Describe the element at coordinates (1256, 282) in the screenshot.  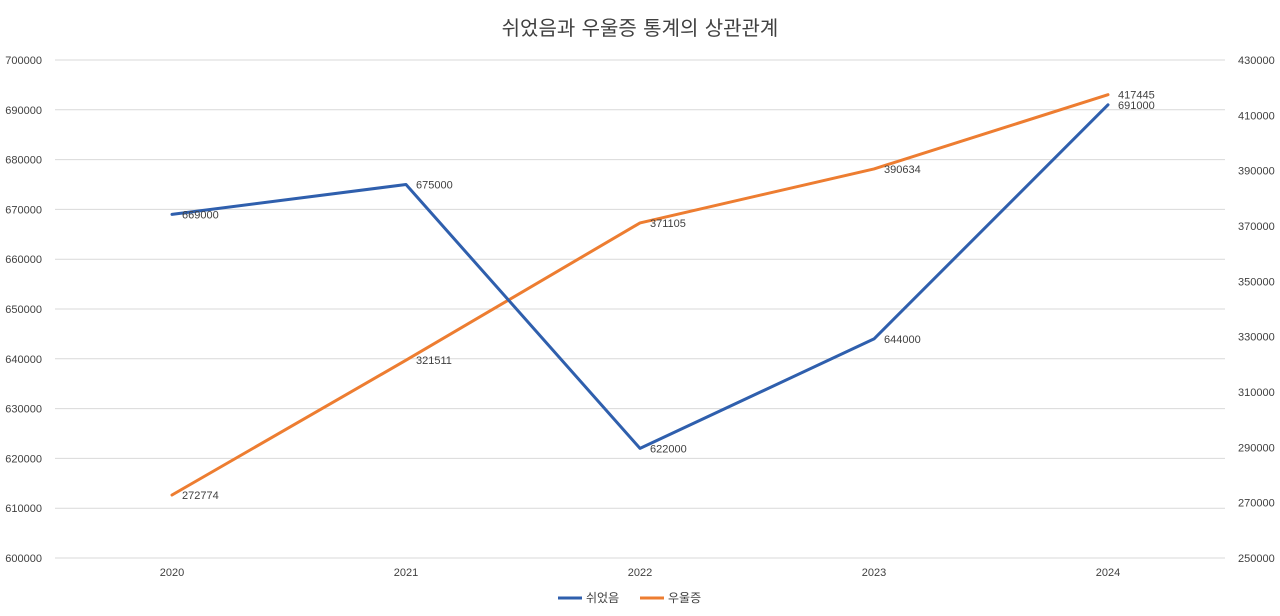
I see `right-y-tick-label: 350000` at that location.